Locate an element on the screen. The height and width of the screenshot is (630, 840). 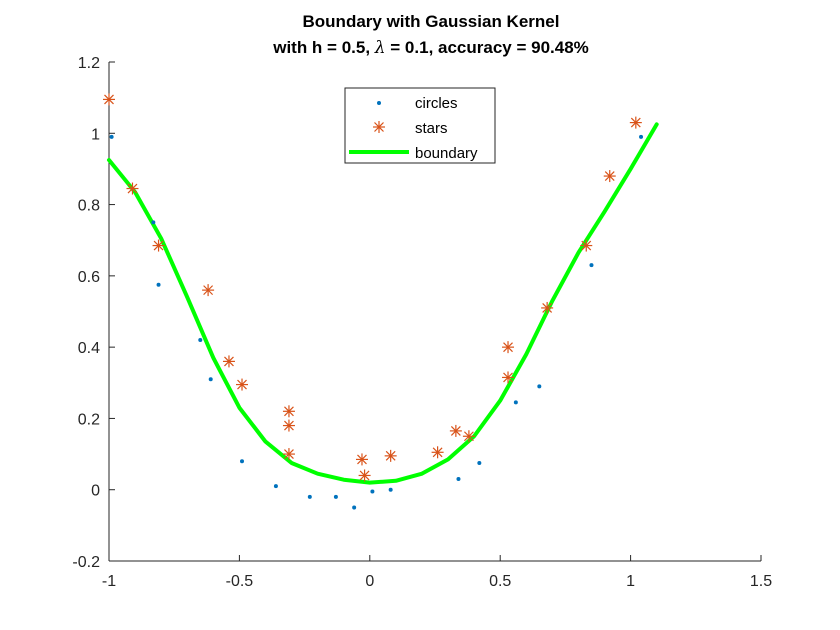
legend-circles-label: circles is located at coordinates (436, 103).